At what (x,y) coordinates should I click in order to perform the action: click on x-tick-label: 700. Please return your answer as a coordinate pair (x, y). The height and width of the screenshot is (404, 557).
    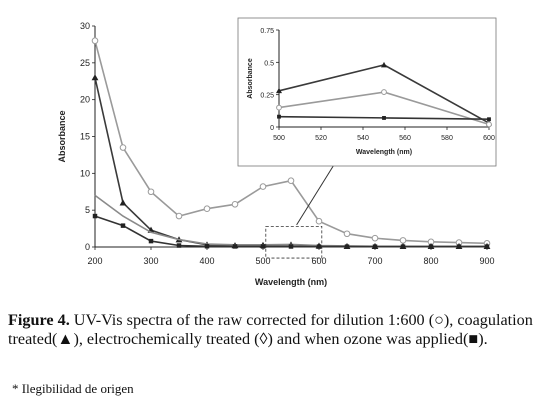
    Looking at the image, I should click on (374, 261).